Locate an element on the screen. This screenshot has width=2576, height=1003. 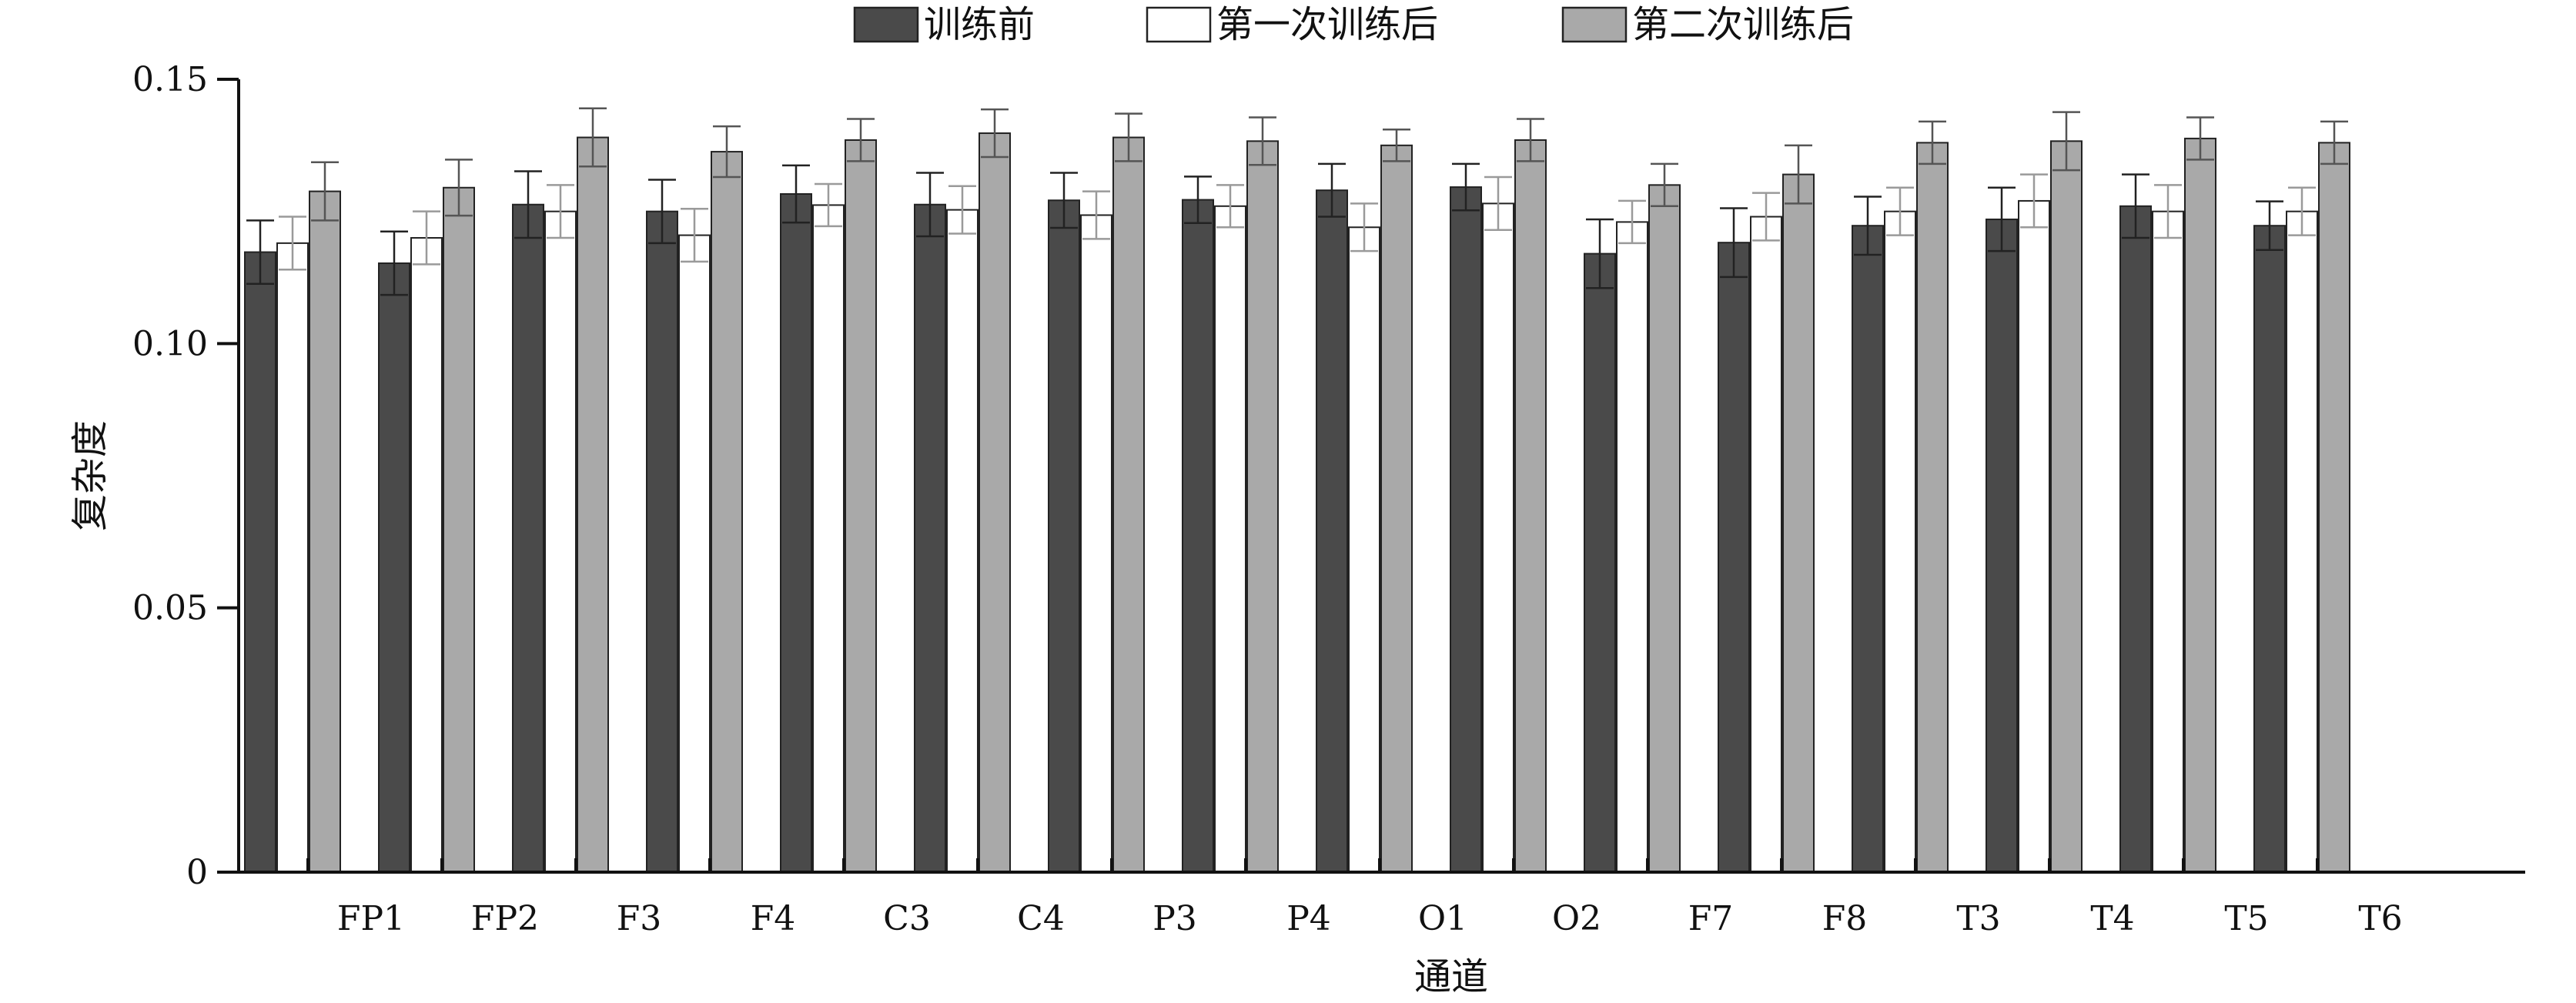
x-tick-label: C3 is located at coordinates (907, 918).